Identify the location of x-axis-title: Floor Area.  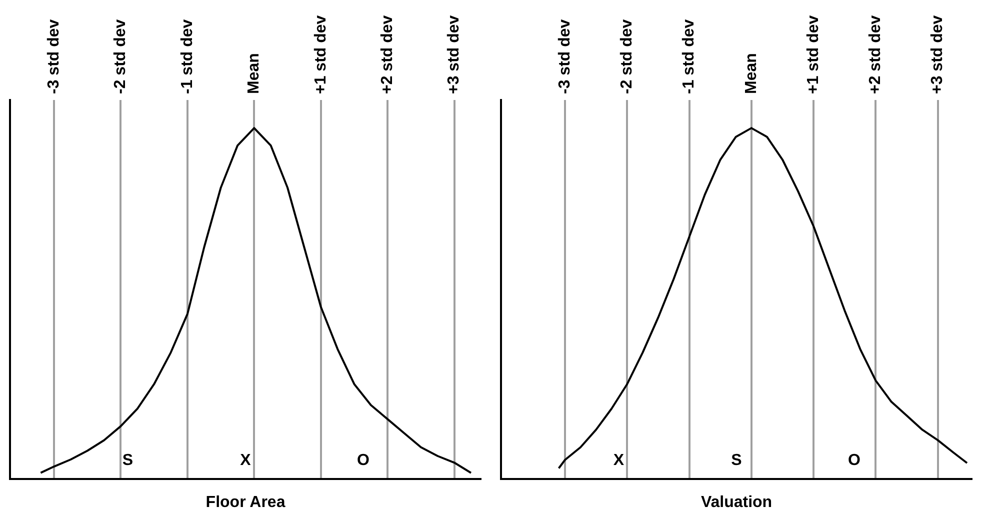
(246, 502).